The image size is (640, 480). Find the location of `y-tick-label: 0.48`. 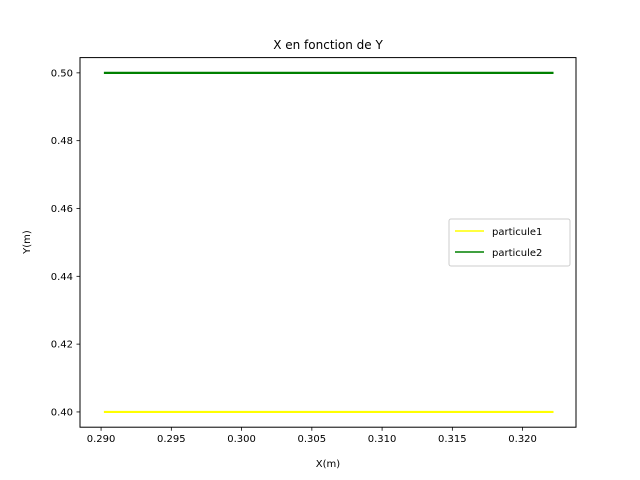

y-tick-label: 0.48 is located at coordinates (62, 141).